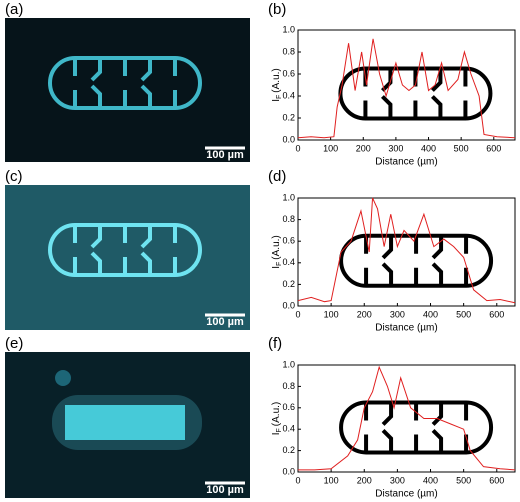 This screenshot has height=502, width=520. What do you see at coordinates (127, 425) in the screenshot?
I see `image-e` at bounding box center [127, 425].